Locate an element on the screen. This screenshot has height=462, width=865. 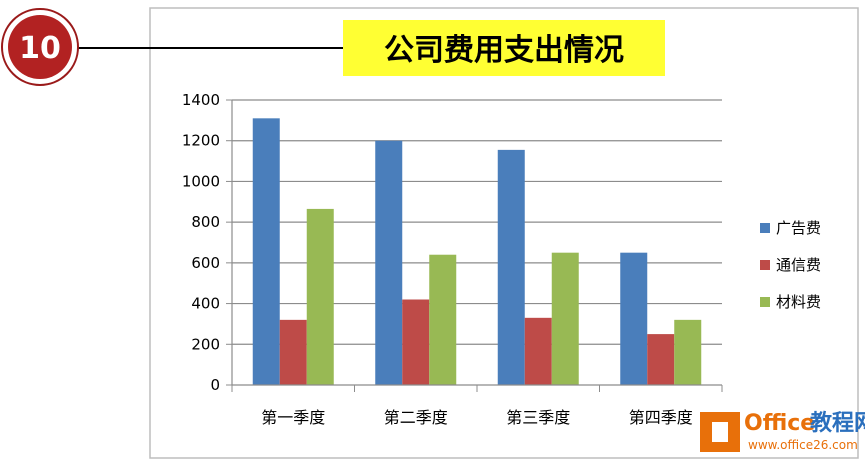
step-badge-number: 10 is located at coordinates (40, 48).